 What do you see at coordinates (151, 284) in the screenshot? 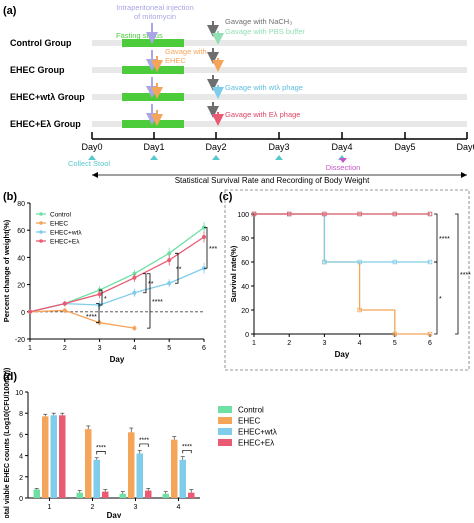
I see `significance-label: **` at bounding box center [151, 284].